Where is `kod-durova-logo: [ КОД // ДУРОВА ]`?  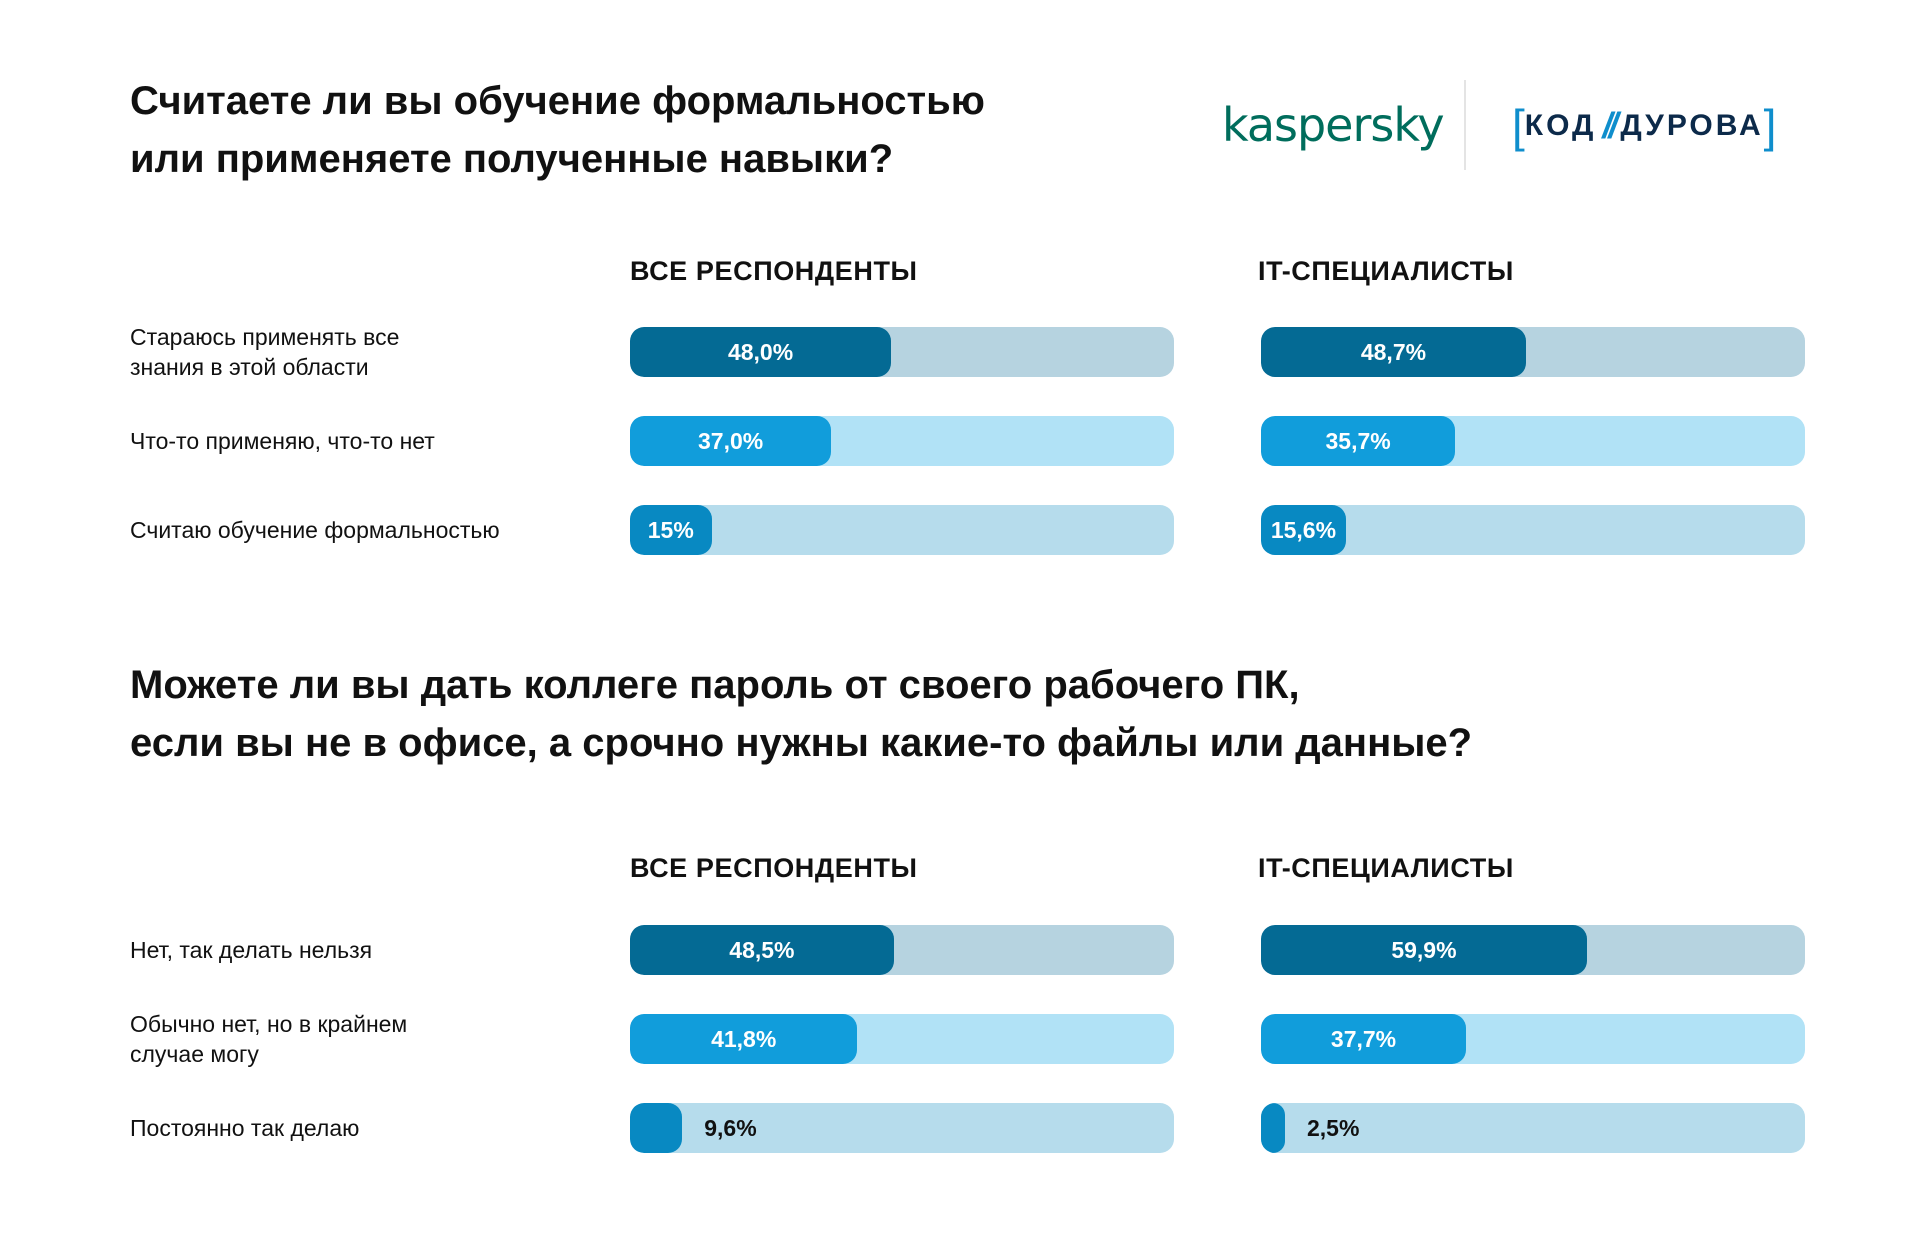 kod-durova-logo: [ КОД // ДУРОВА ] is located at coordinates (1644, 126).